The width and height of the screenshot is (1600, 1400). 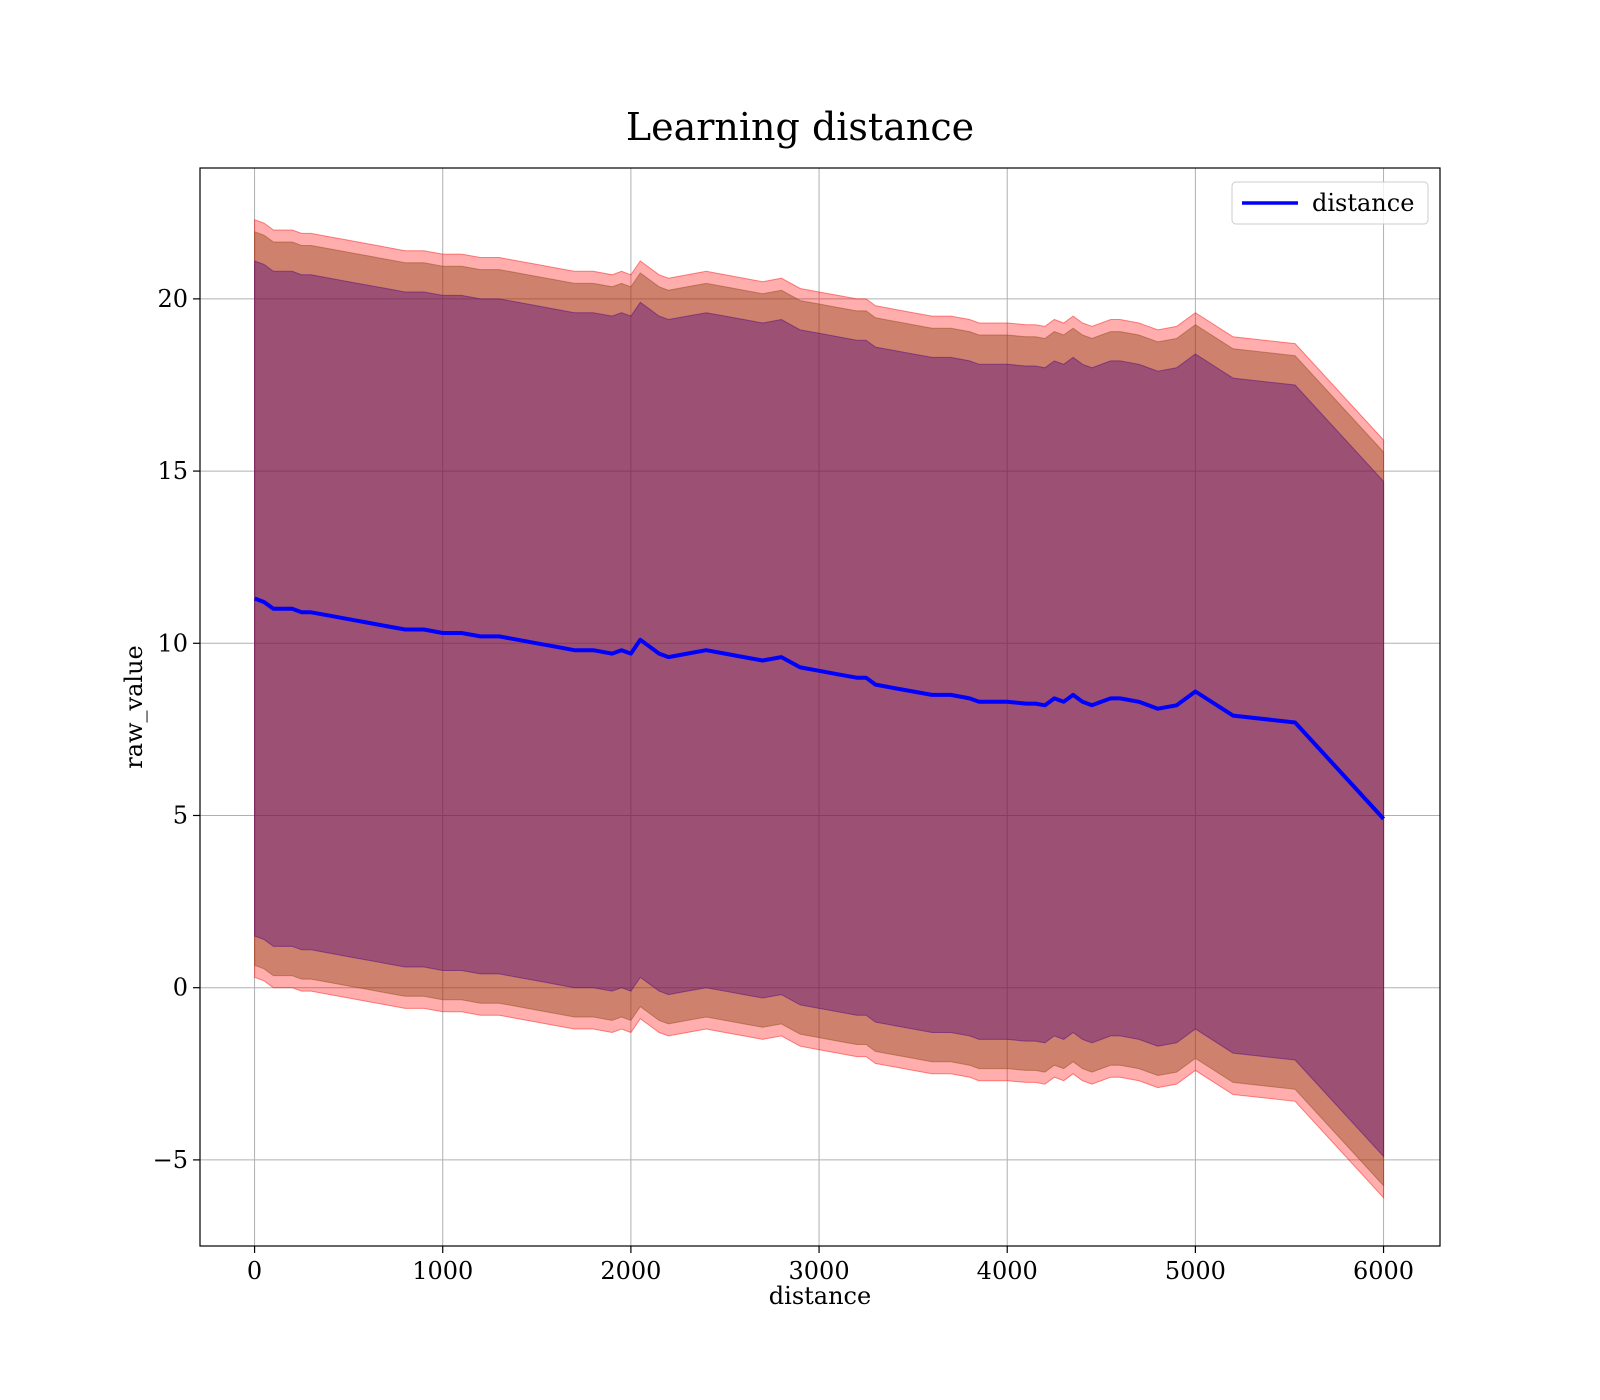 What do you see at coordinates (134, 707) in the screenshot?
I see `y-axis-label: raw_value` at bounding box center [134, 707].